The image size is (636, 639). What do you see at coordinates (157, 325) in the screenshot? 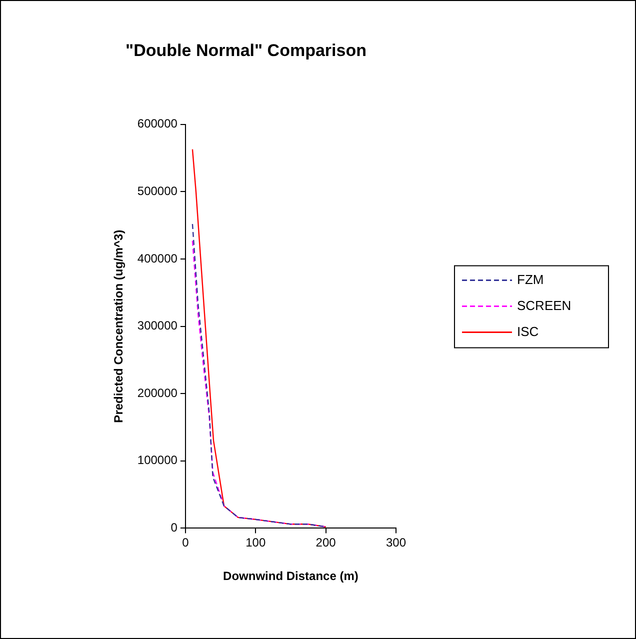
I see `y-tick-label: 300000` at bounding box center [157, 325].